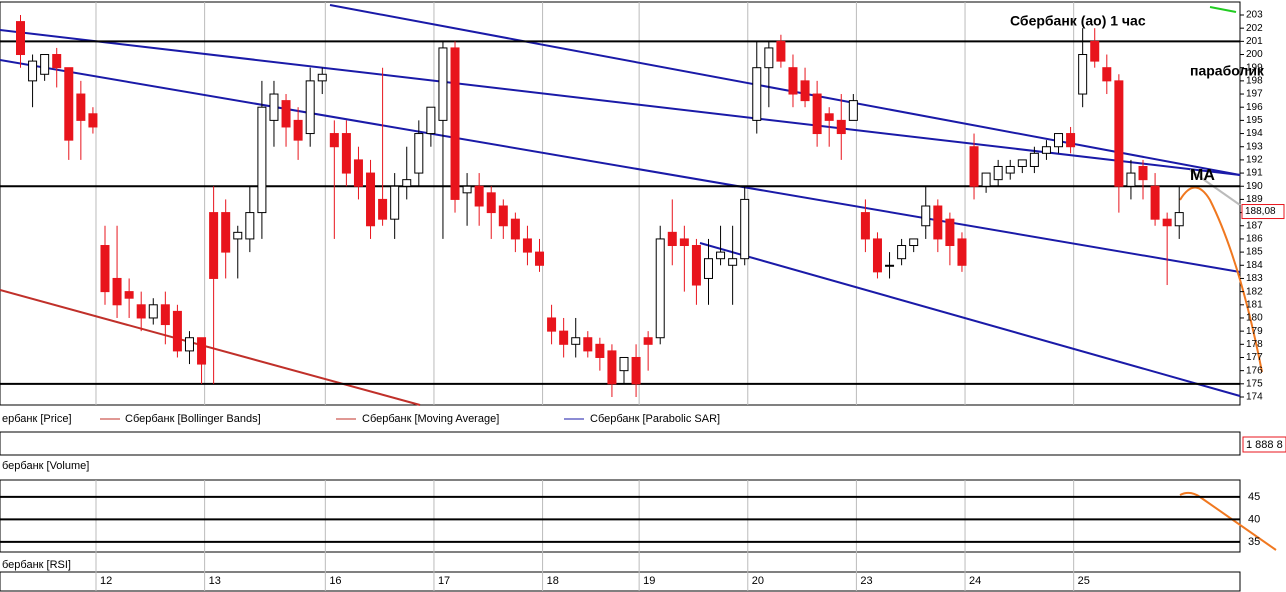 This screenshot has width=1286, height=592. I want to click on trend-line, so click(210, 347).